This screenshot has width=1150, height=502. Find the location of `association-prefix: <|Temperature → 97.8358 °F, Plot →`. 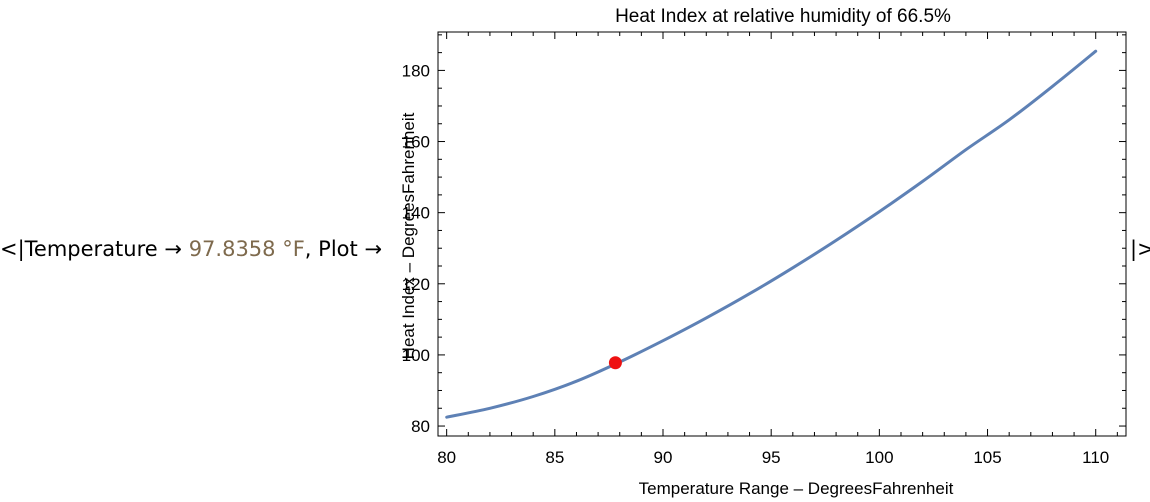

association-prefix: <|Temperature → 97.8358 °F, Plot → is located at coordinates (191, 249).